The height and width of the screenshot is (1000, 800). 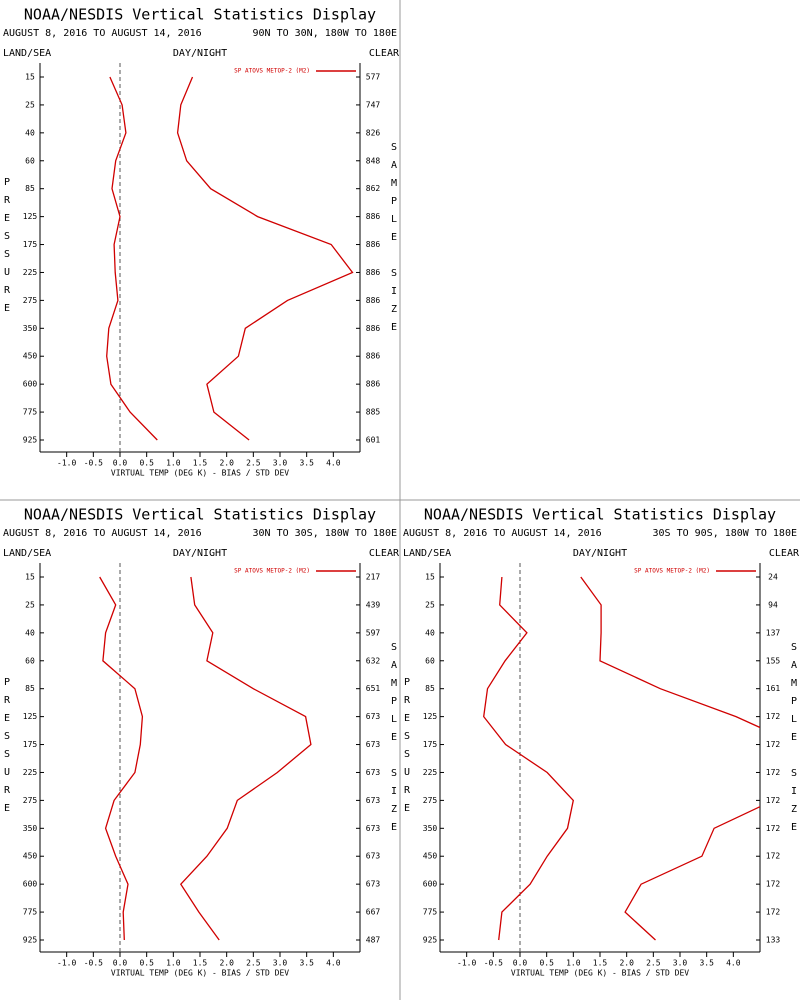 What do you see at coordinates (773, 604) in the screenshot?
I see `sample-size: 94` at bounding box center [773, 604].